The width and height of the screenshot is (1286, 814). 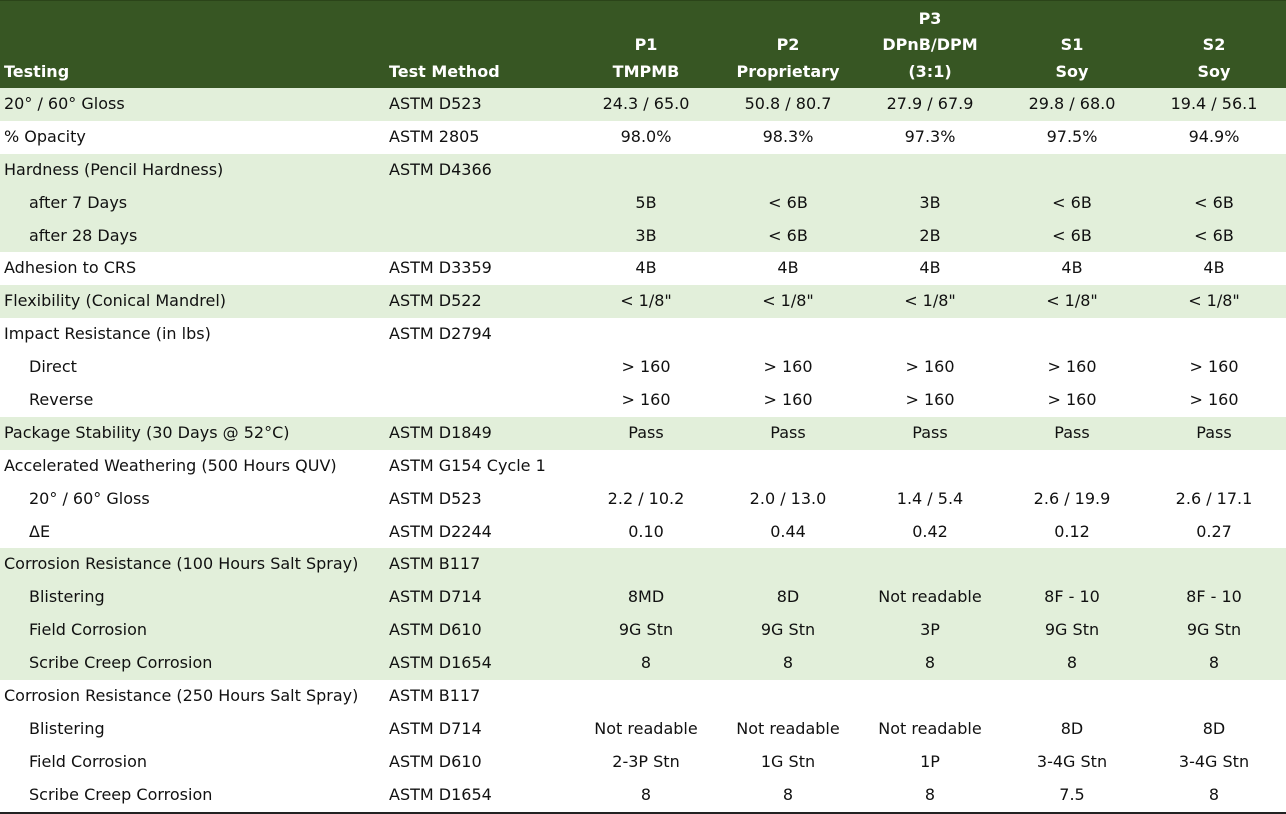 What do you see at coordinates (788, 498) in the screenshot?
I see `value-cell-p2: 2.0 / 13.0` at bounding box center [788, 498].